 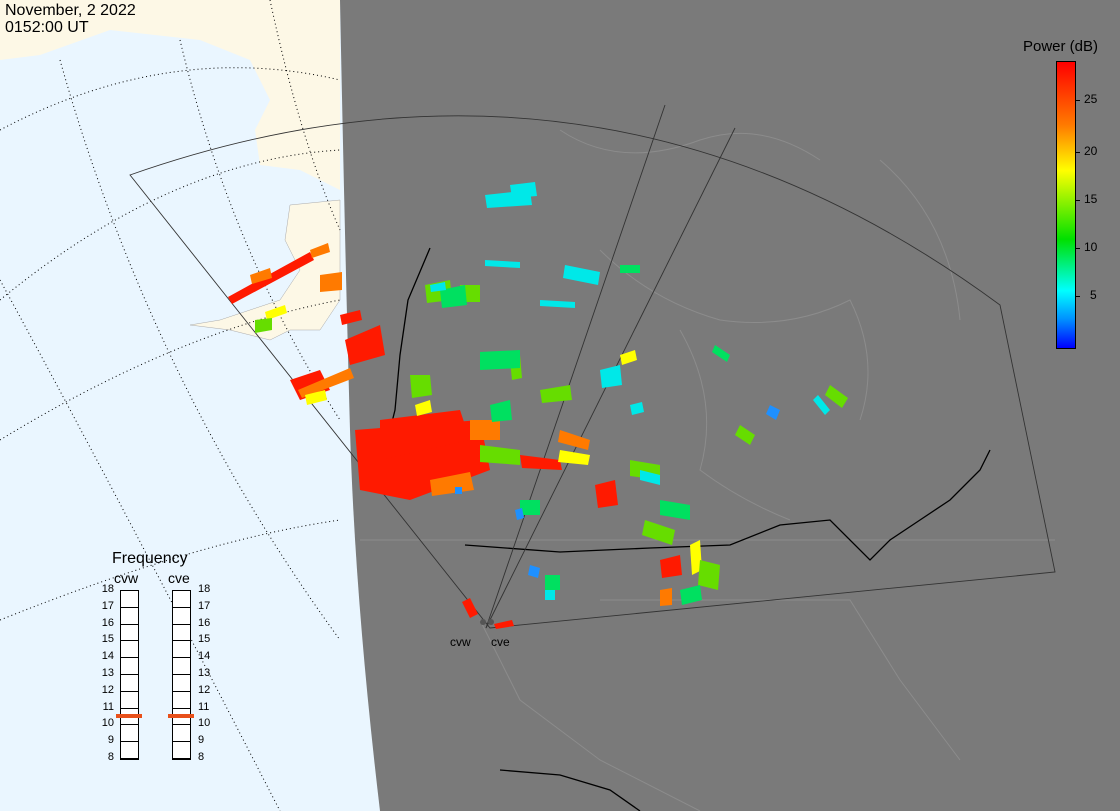 What do you see at coordinates (181, 716) in the screenshot?
I see `frequency-marker-cve` at bounding box center [181, 716].